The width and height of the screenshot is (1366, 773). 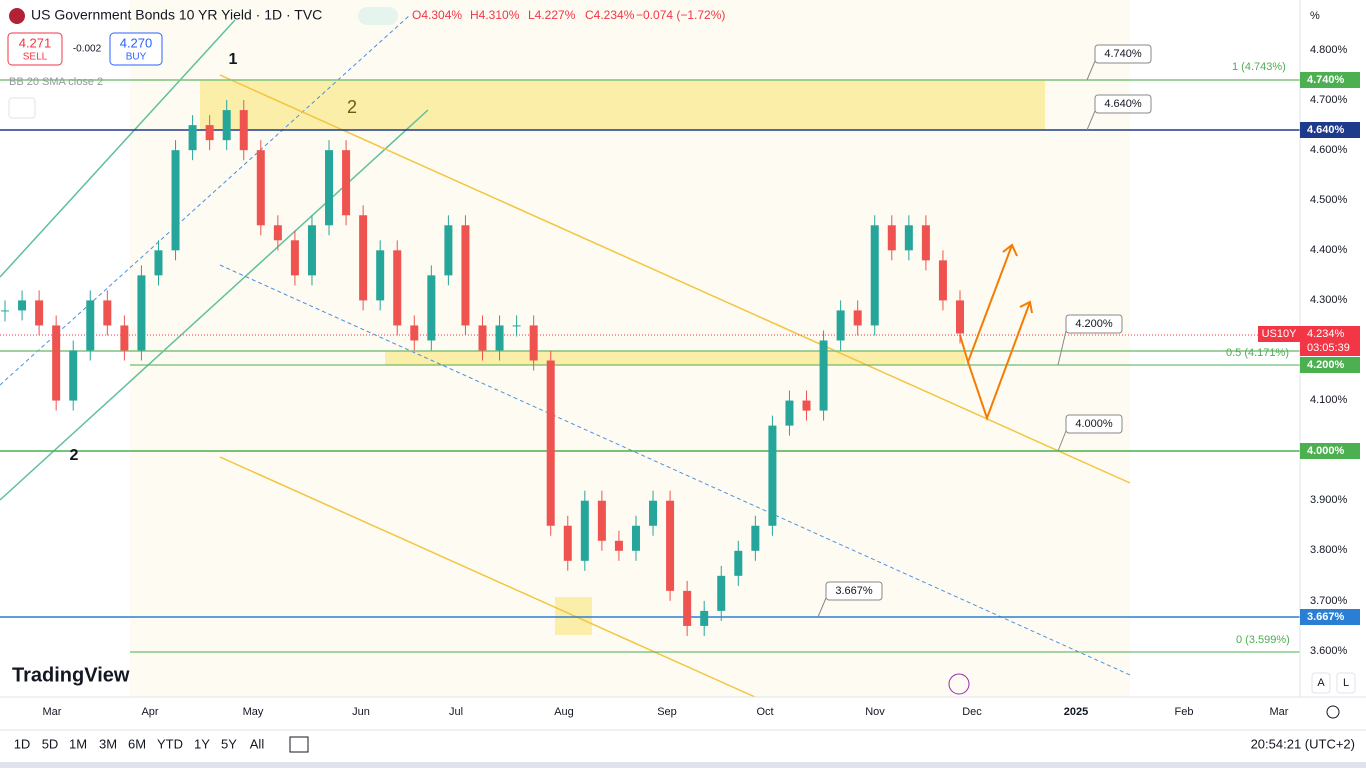 What do you see at coordinates (257, 743) in the screenshot?
I see `range-button: All` at bounding box center [257, 743].